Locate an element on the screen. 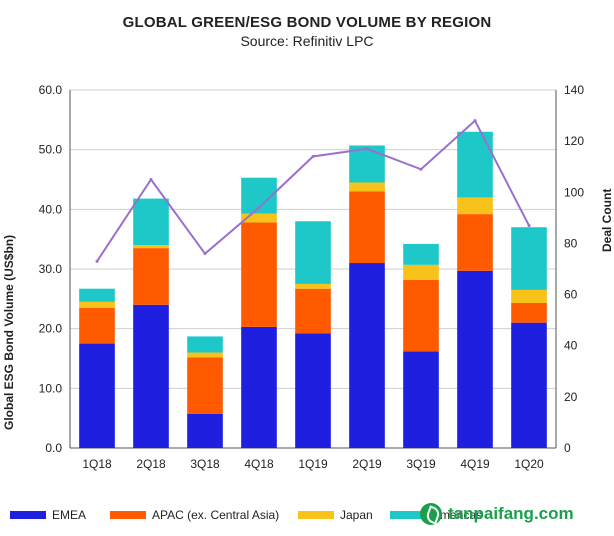 The image size is (614, 536). legend-item-japan: Japan is located at coordinates (335, 515).